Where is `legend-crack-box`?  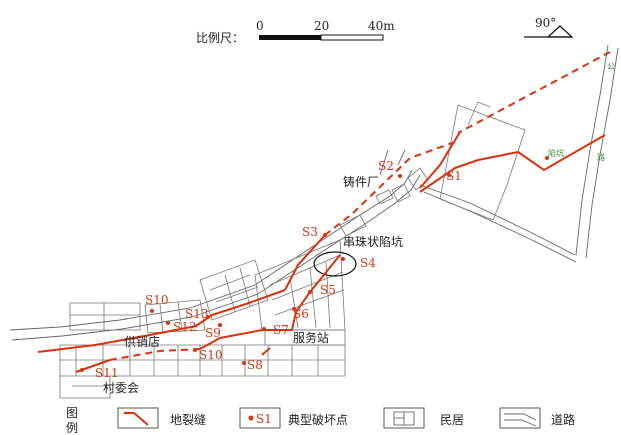 legend-crack-box is located at coordinates (138, 418).